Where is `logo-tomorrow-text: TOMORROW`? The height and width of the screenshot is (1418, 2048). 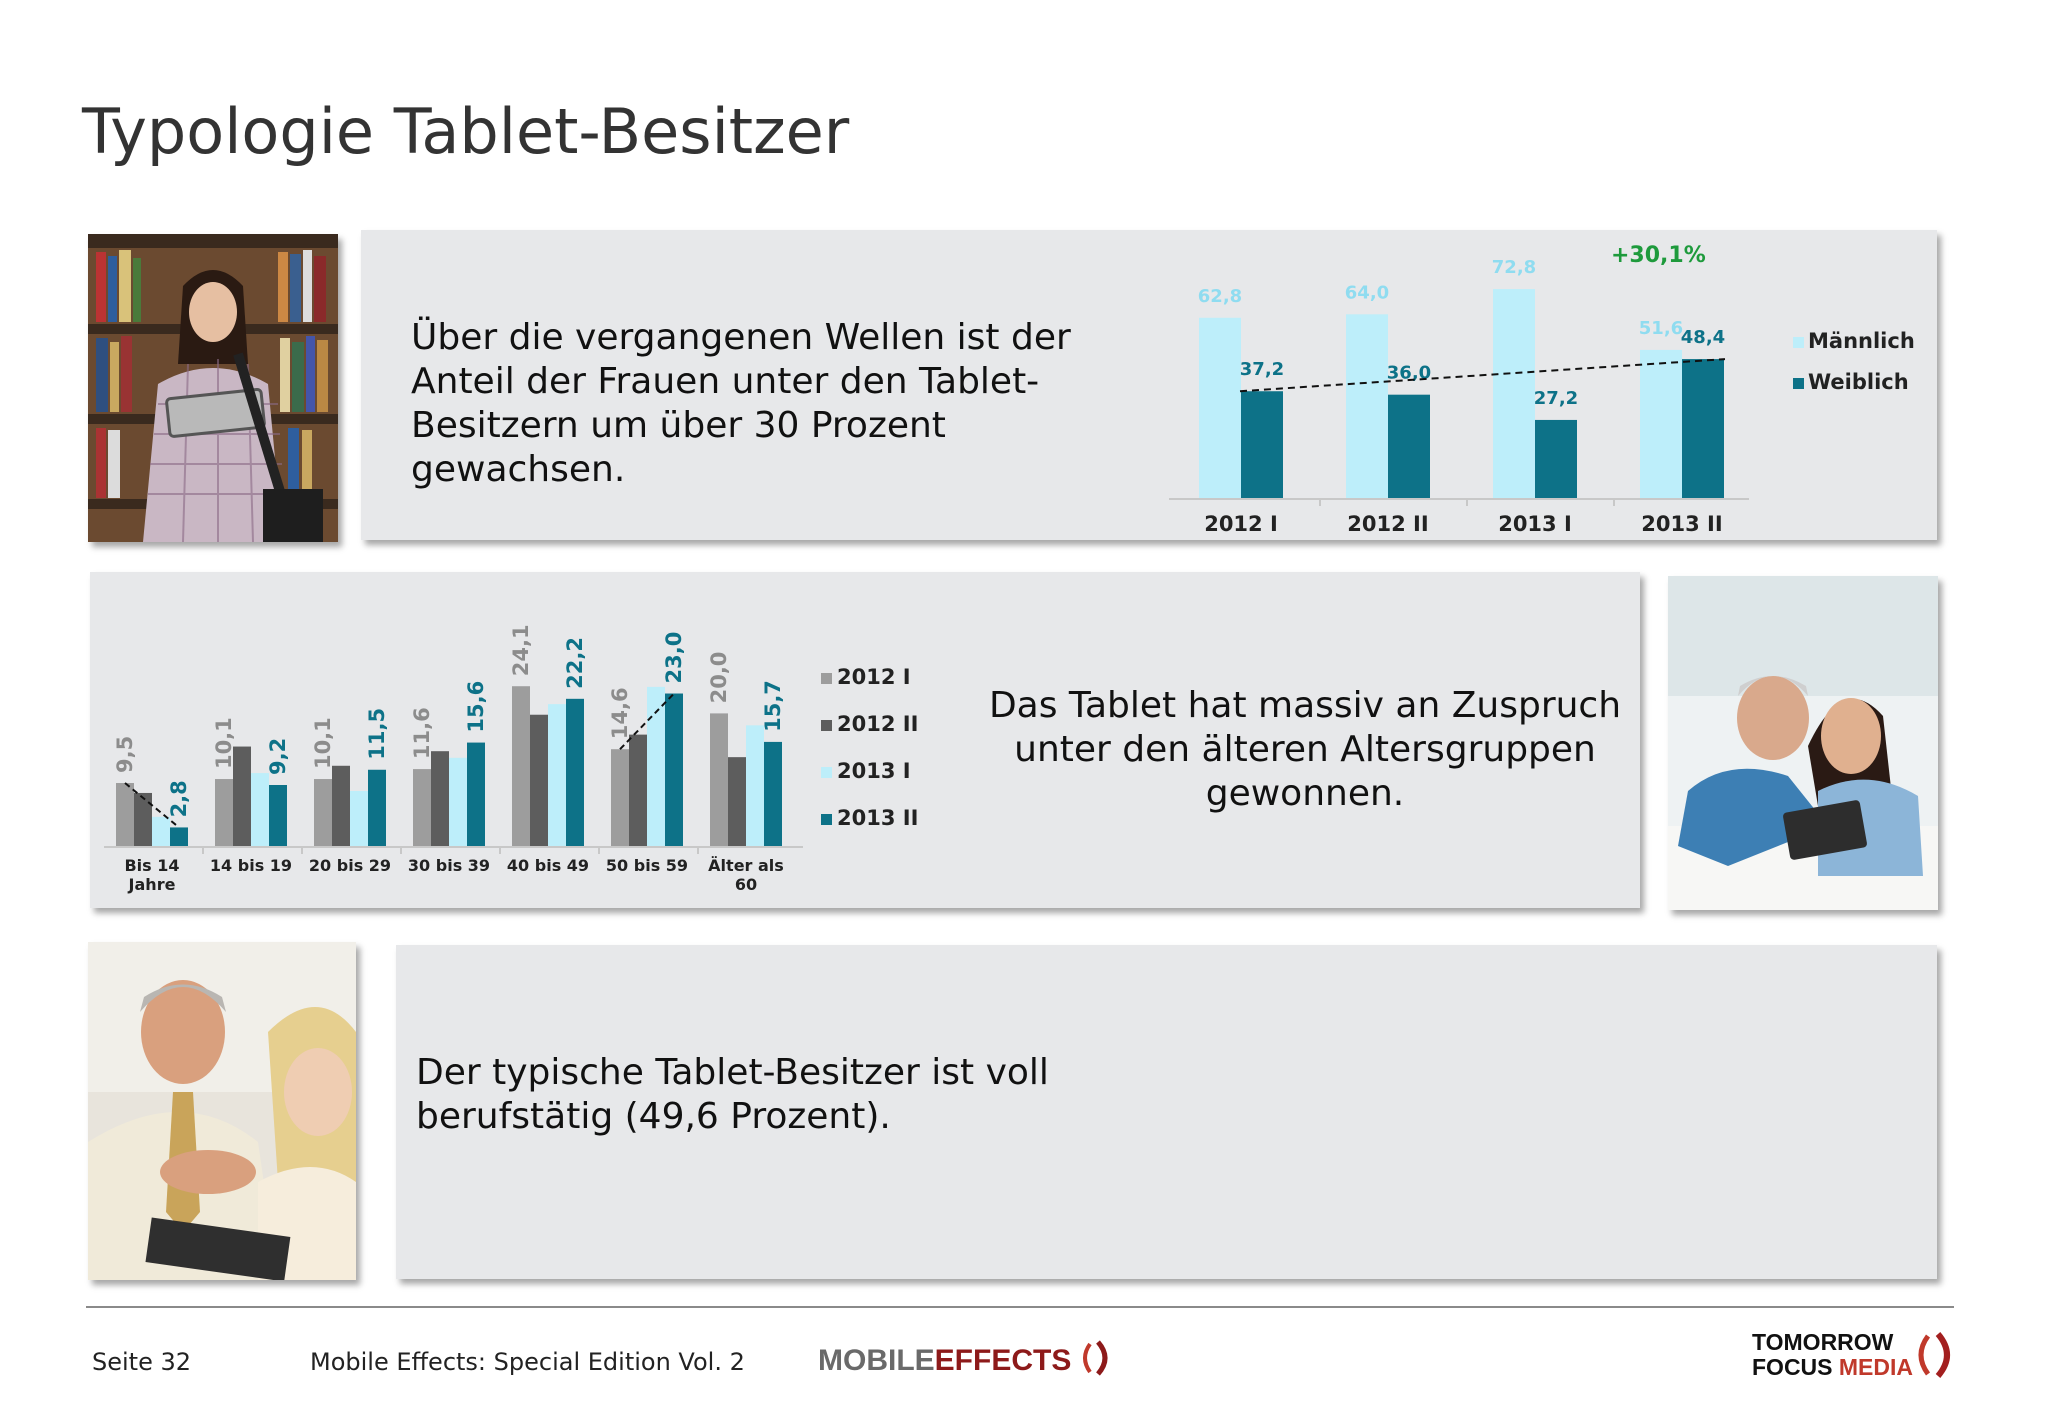
logo-tomorrow-text: TOMORROW is located at coordinates (1823, 1342).